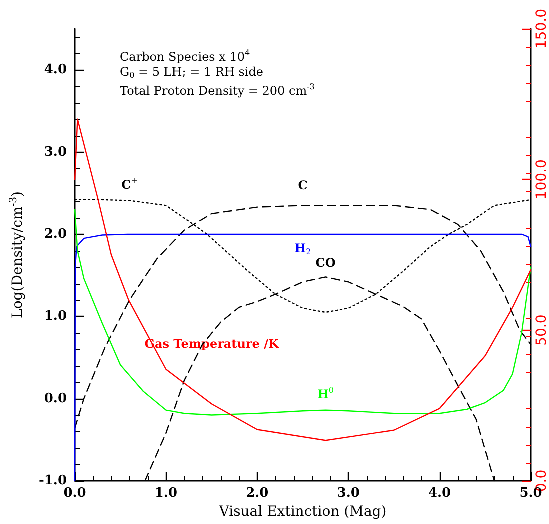  I want to click on y-tick-label: 4.0, so click(55, 70).